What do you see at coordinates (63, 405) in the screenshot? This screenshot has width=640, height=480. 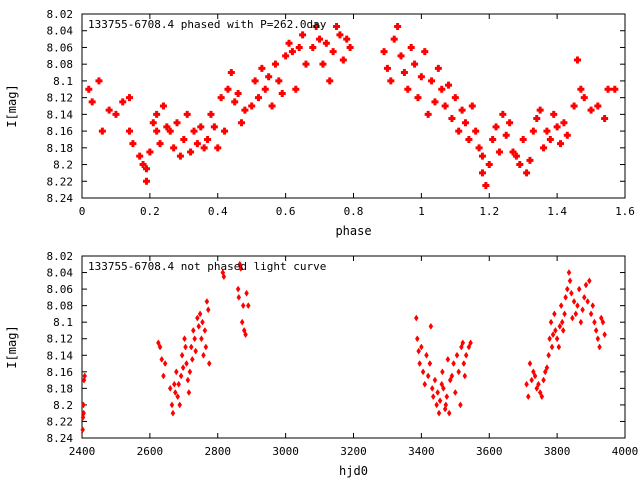 I see `y-tick-label: 8.2` at bounding box center [63, 405].